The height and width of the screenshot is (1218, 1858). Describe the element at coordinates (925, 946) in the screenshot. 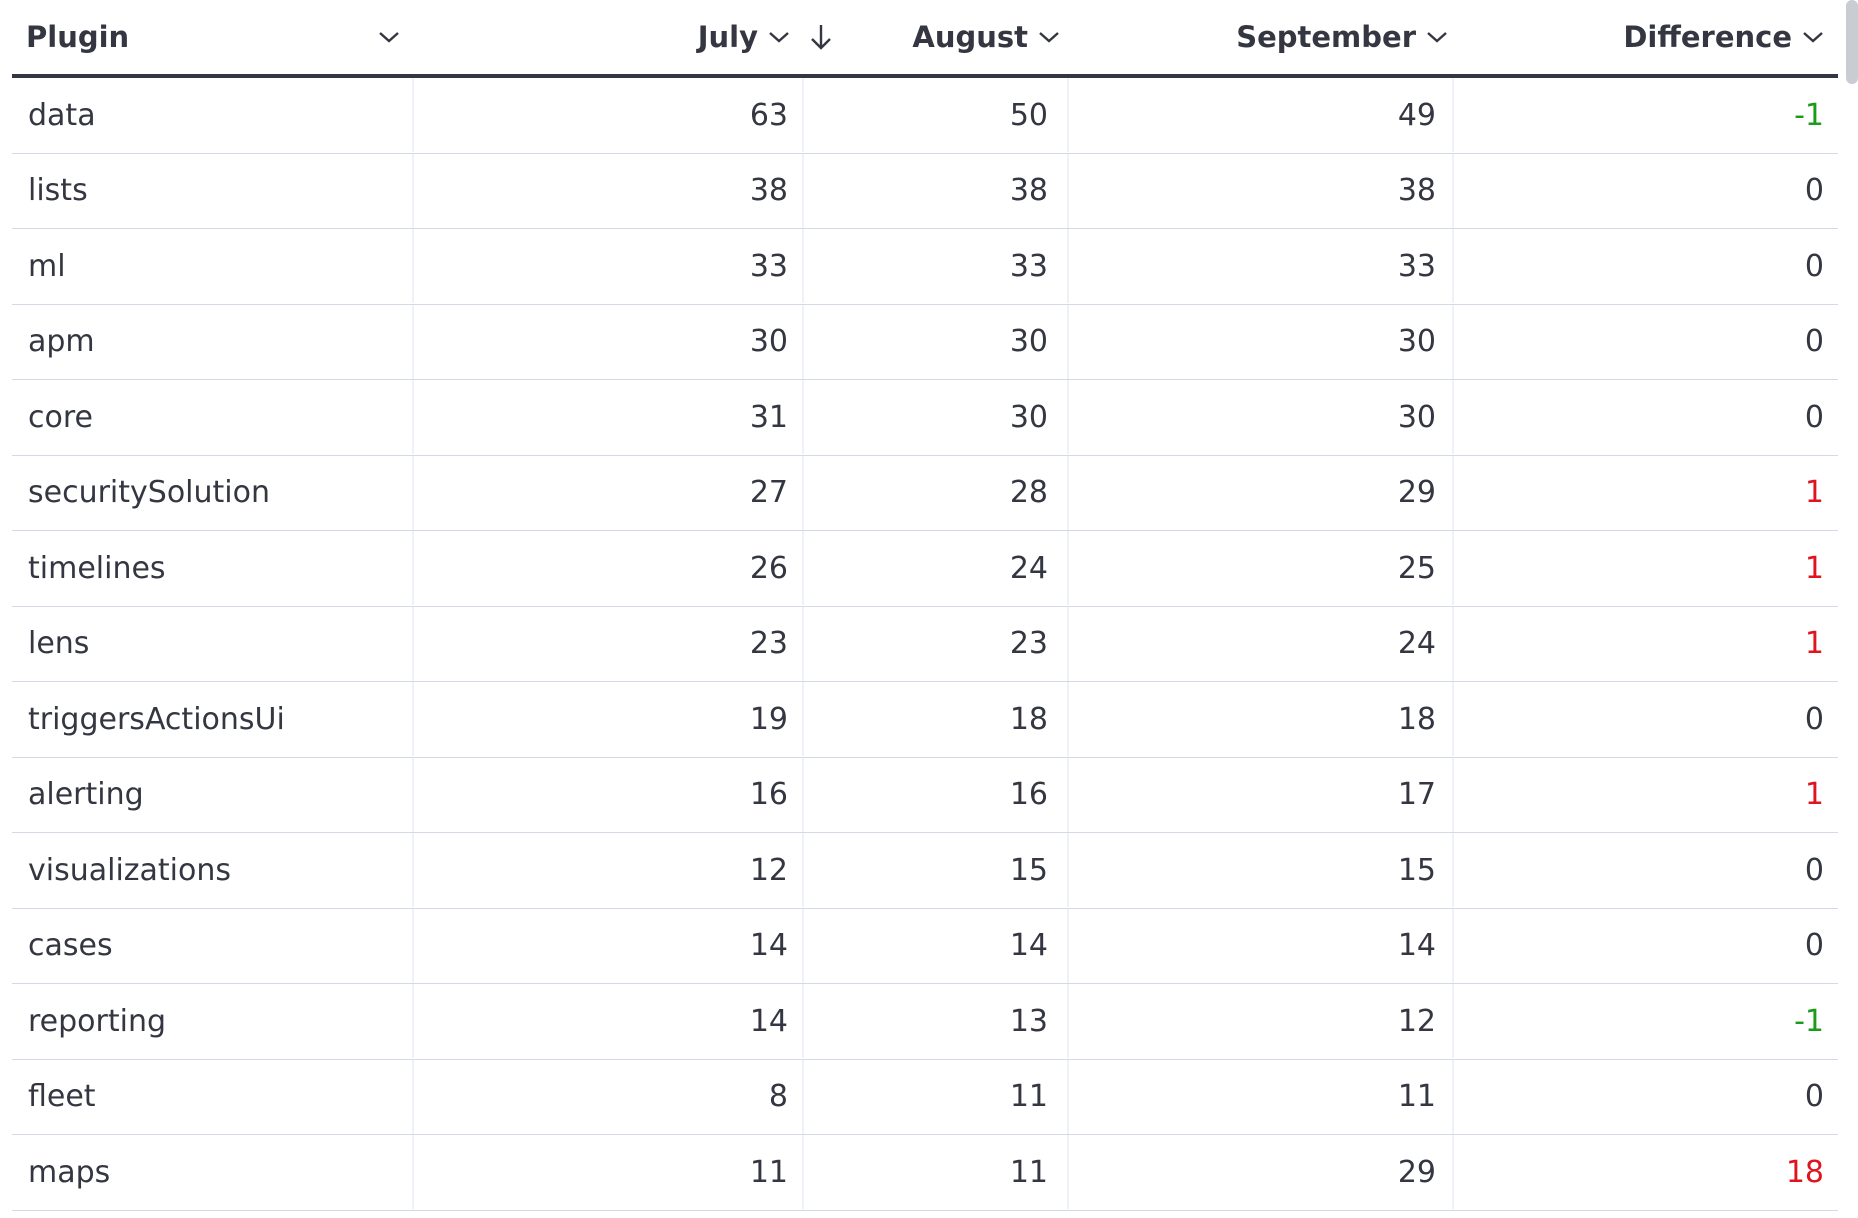

I see `table-row: cases 14 14 14 0` at that location.